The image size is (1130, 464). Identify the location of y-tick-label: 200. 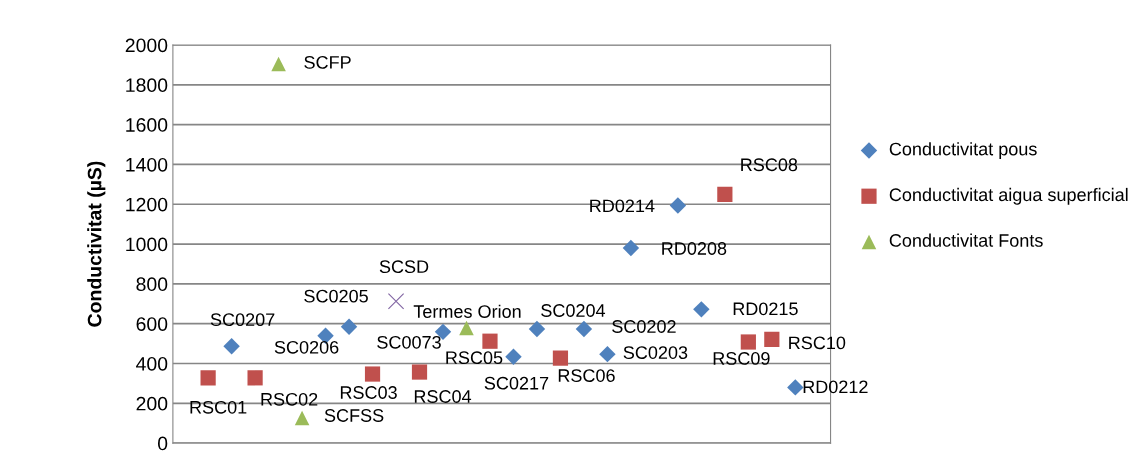
(152, 403).